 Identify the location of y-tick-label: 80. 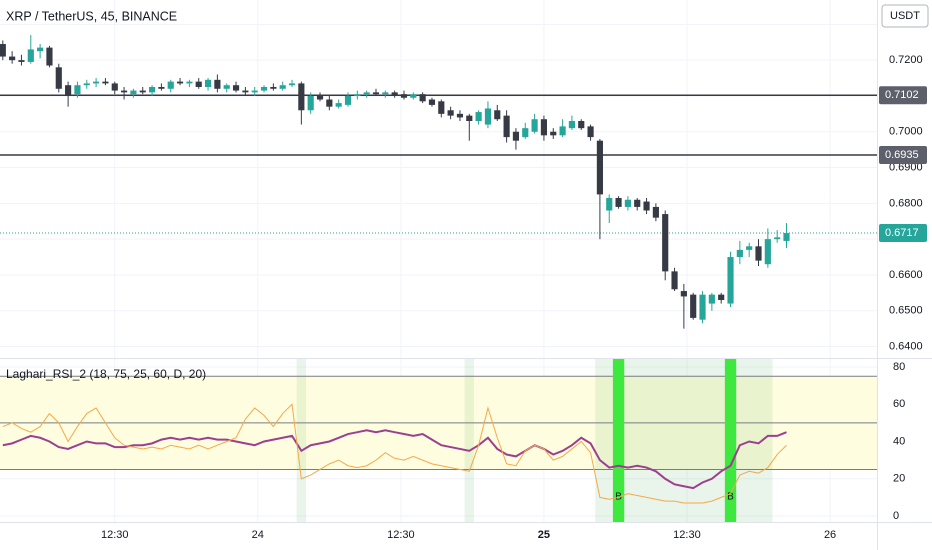
(899, 367).